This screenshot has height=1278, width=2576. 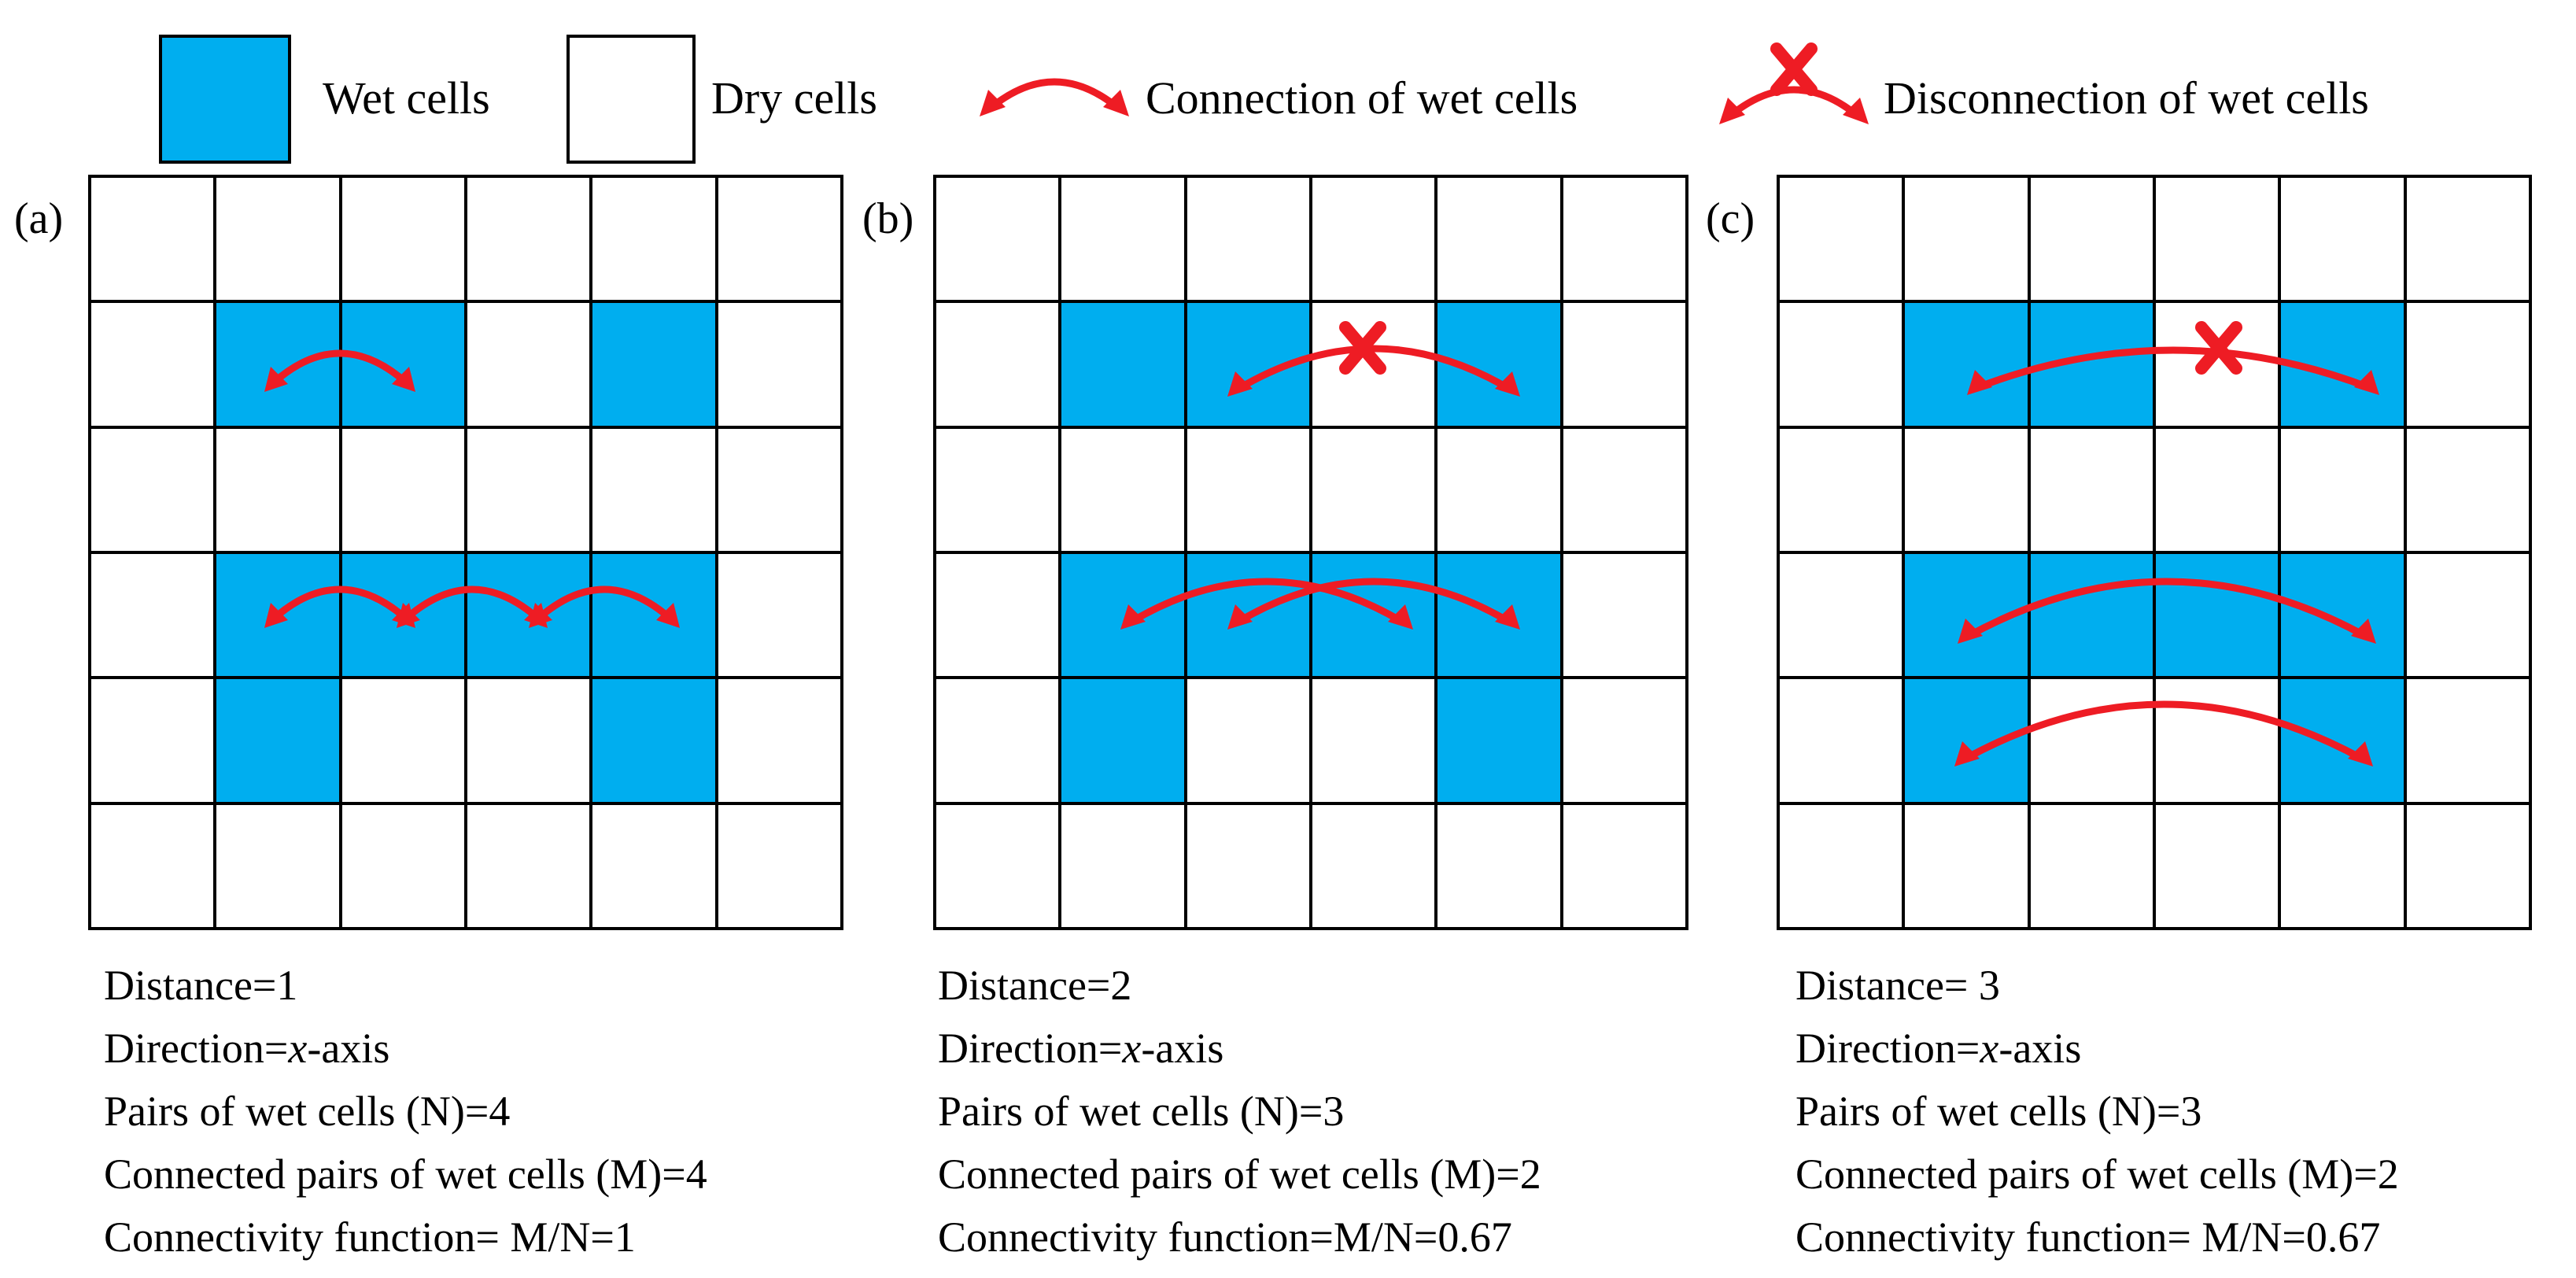 What do you see at coordinates (1897, 985) in the screenshot?
I see `distance-text: Distance= 3` at bounding box center [1897, 985].